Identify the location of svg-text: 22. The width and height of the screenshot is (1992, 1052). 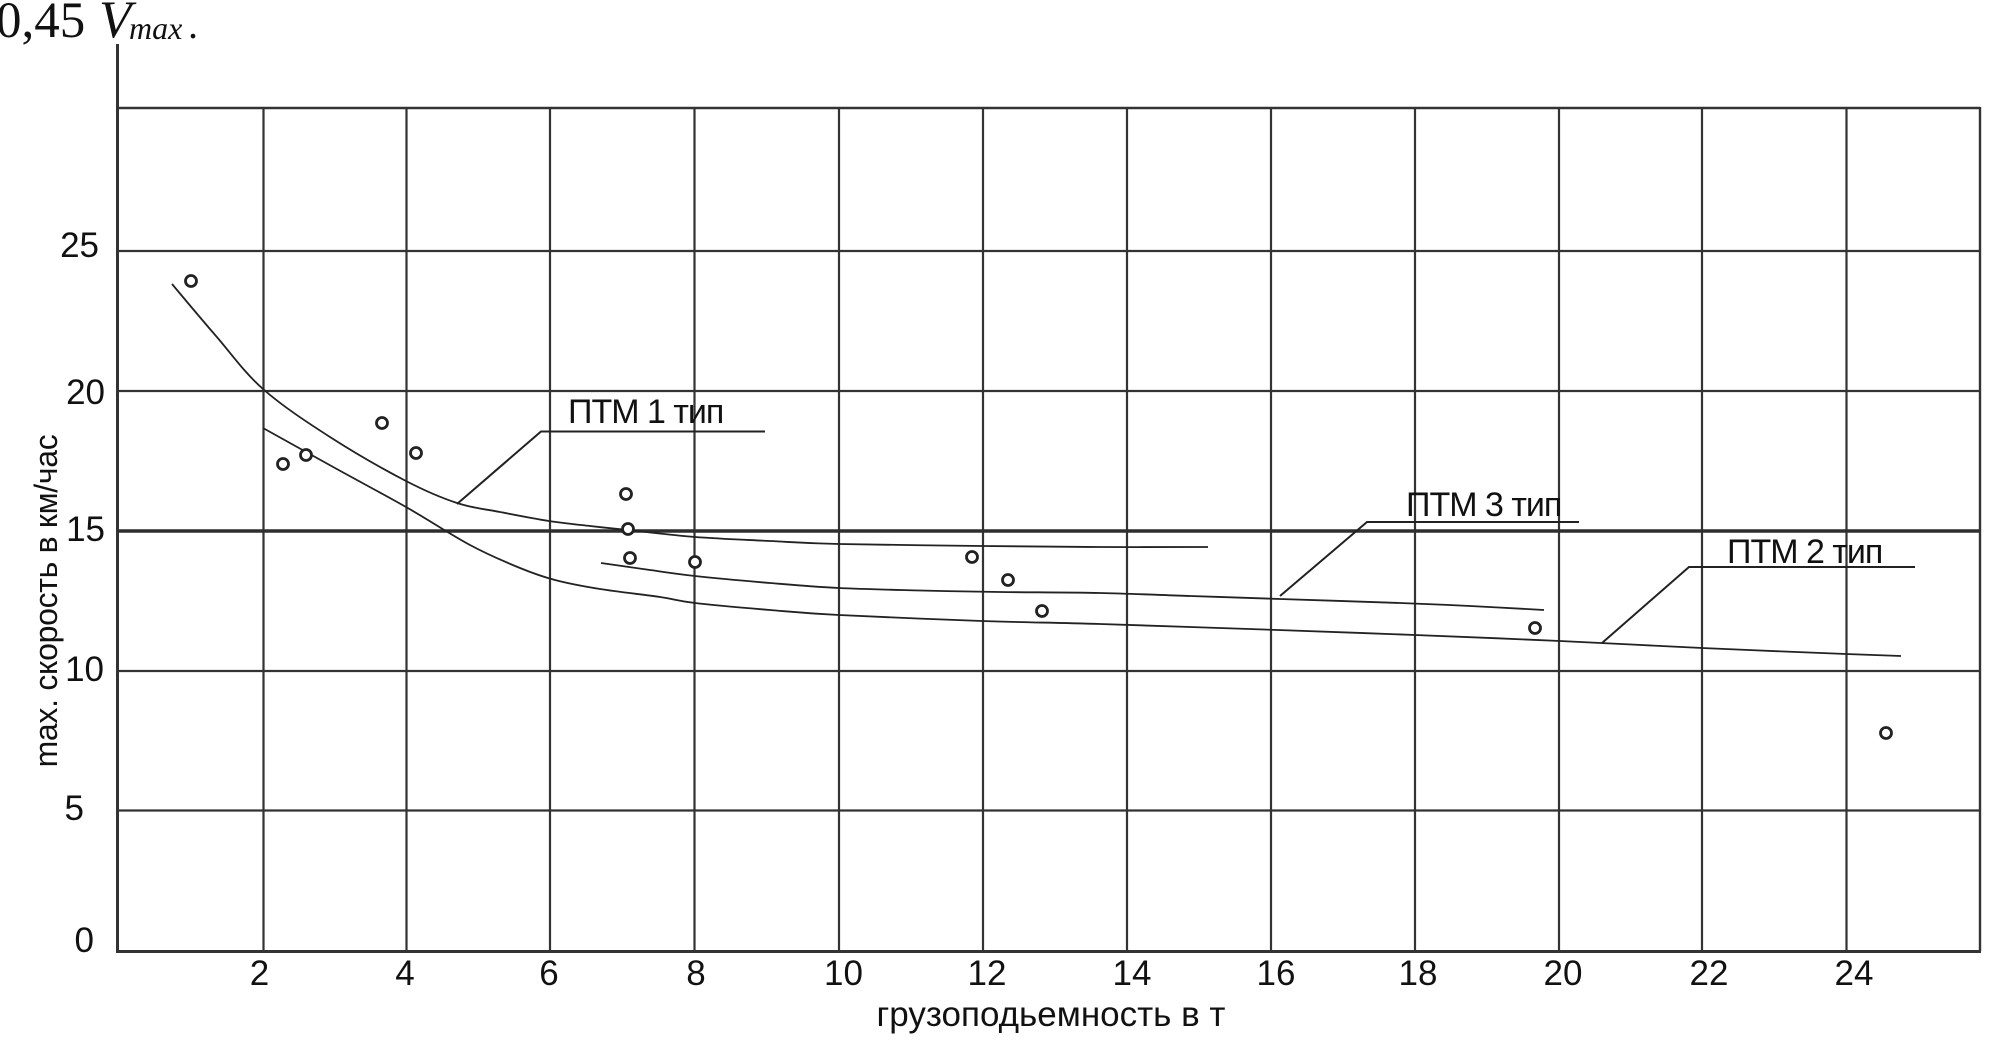
(1709, 973).